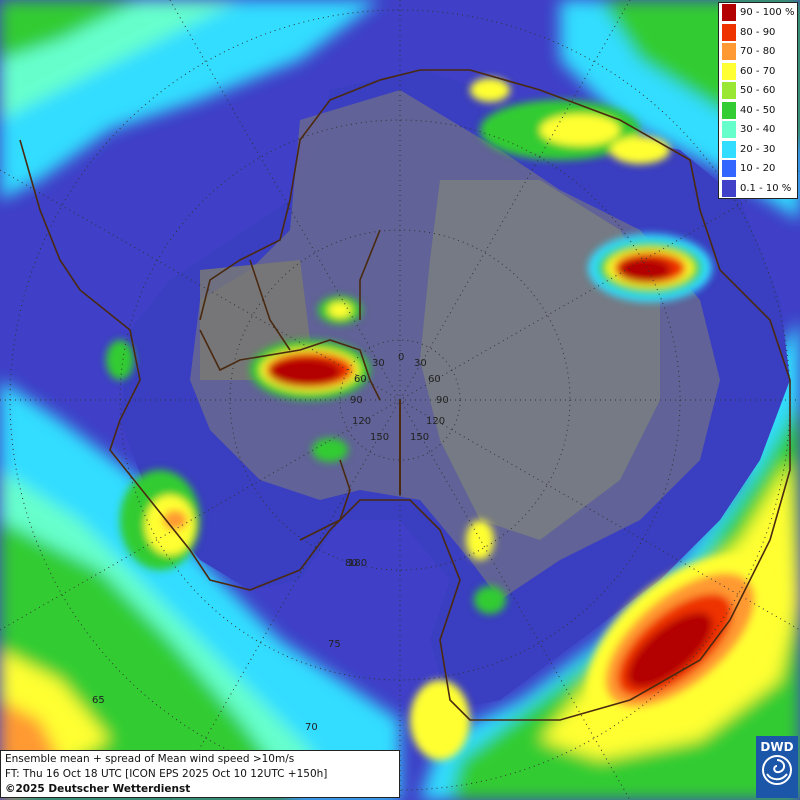  I want to click on svg-text: 180, so click(357, 563).